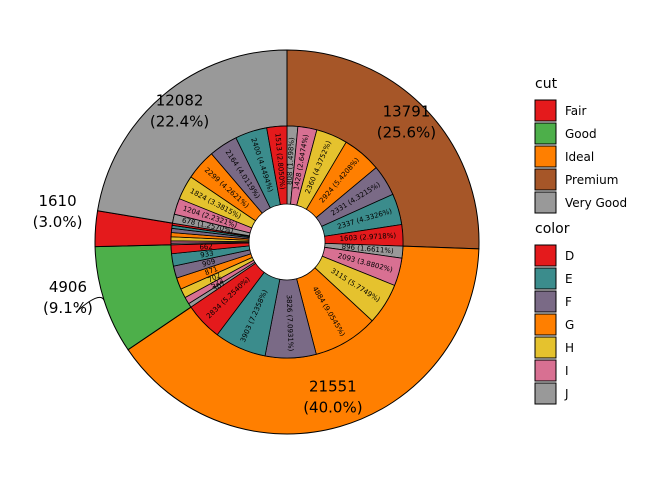 This screenshot has width=672, height=480. I want to click on cut-legend-title: cut, so click(546, 84).